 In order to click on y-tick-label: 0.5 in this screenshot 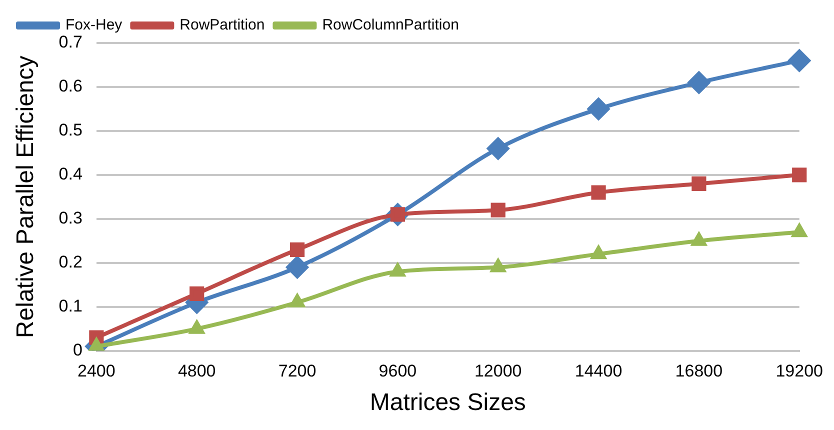, I will do `click(70, 130)`.